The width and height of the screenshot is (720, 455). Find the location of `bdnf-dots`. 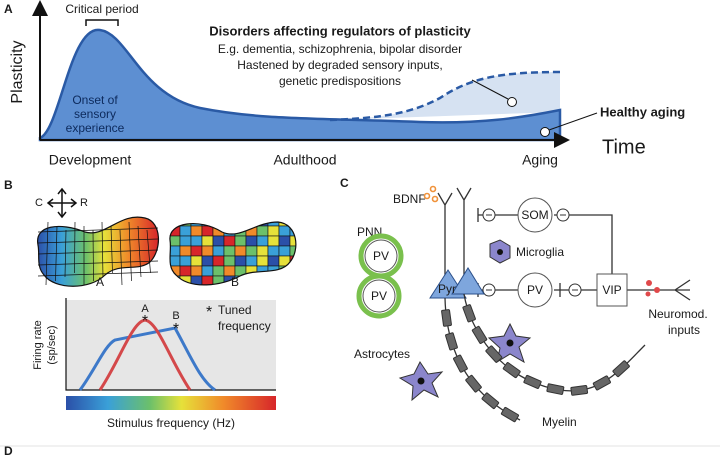

bdnf-dots is located at coordinates (431, 194).